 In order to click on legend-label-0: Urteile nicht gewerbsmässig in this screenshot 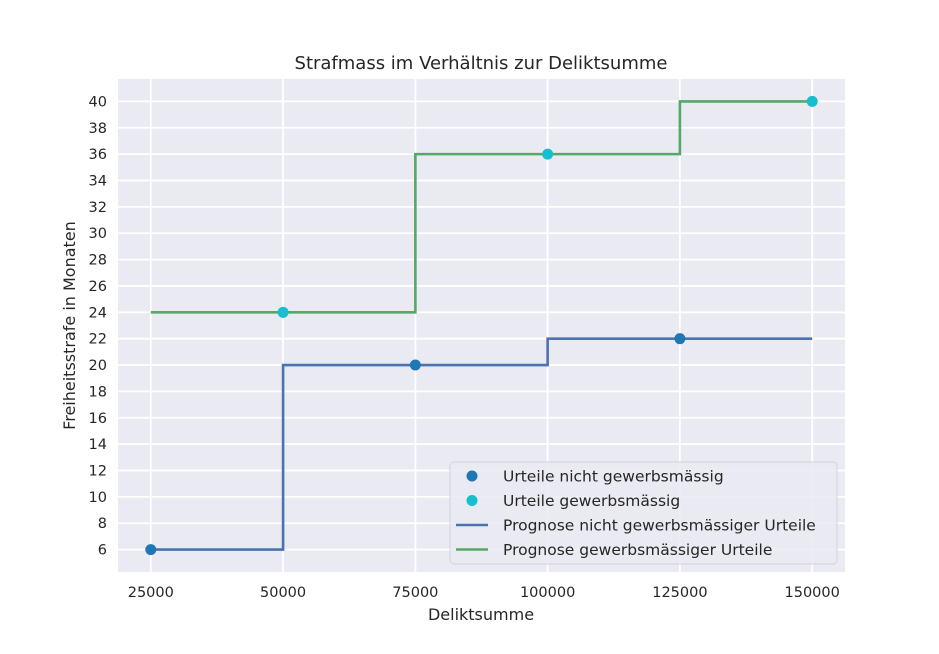, I will do `click(613, 477)`.